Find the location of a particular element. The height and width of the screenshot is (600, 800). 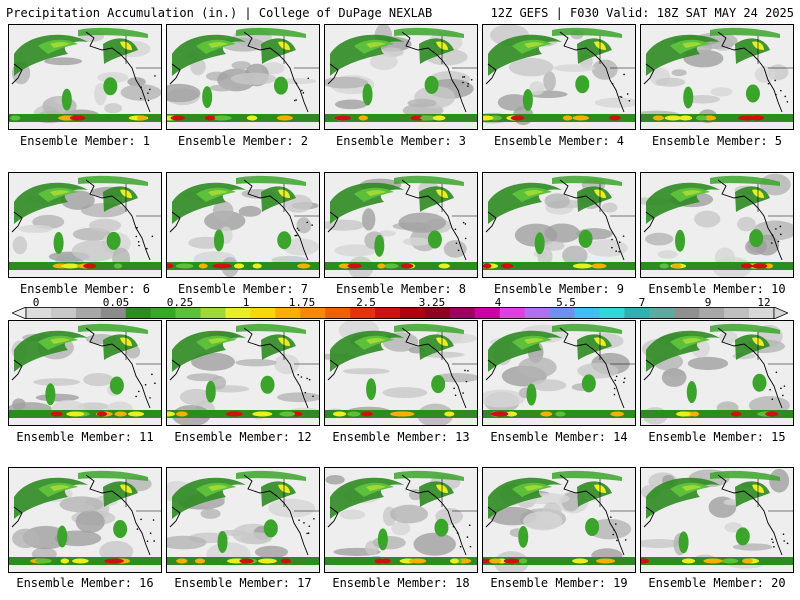

ensemble-member-label: Ensemble Member: 13 is located at coordinates (401, 437).